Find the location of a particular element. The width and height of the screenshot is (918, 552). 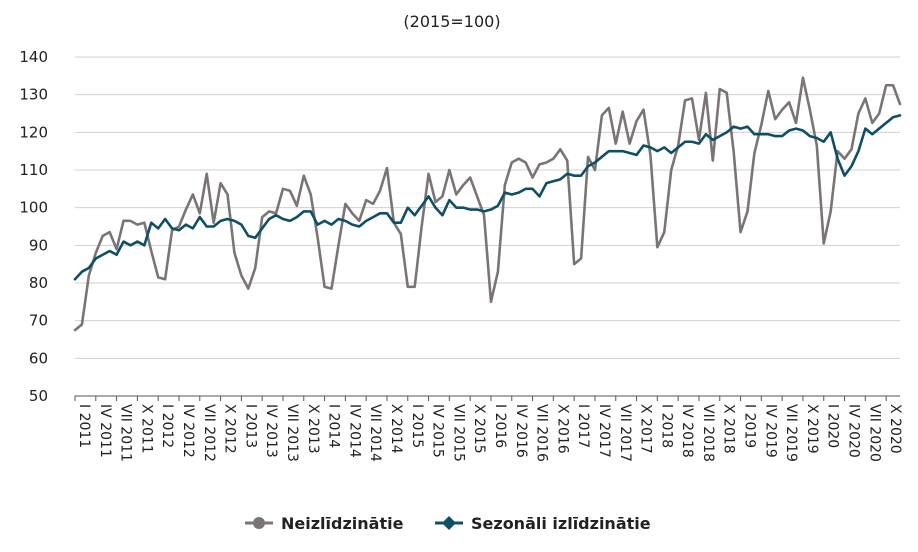

y-tick-label: 120 is located at coordinates (33, 132).